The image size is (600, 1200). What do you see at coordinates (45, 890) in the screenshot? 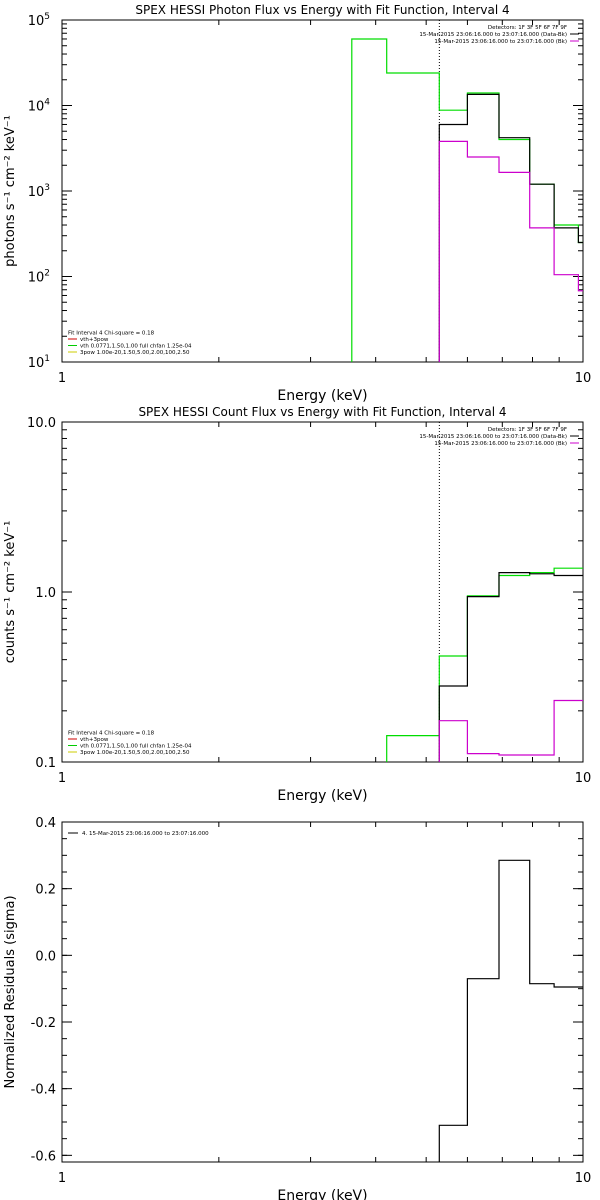
I see `y-tick-label: 0.2` at bounding box center [45, 890].